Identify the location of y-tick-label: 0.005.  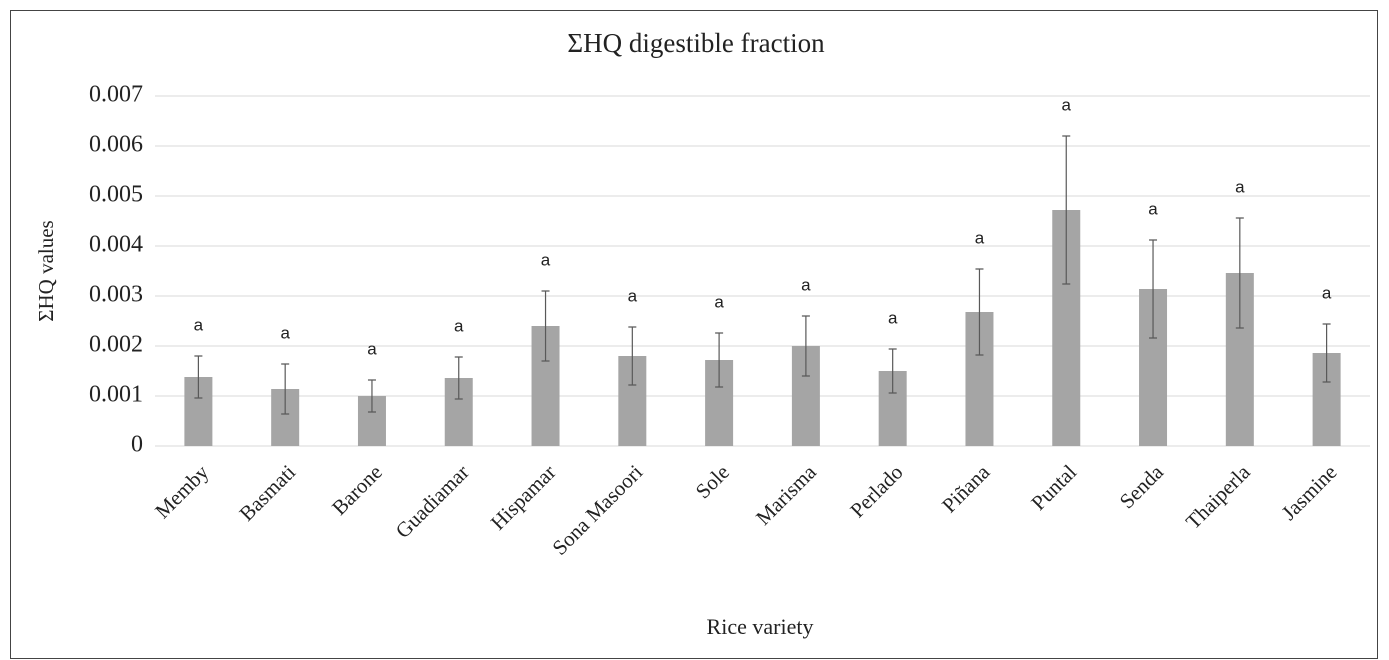
(116, 195).